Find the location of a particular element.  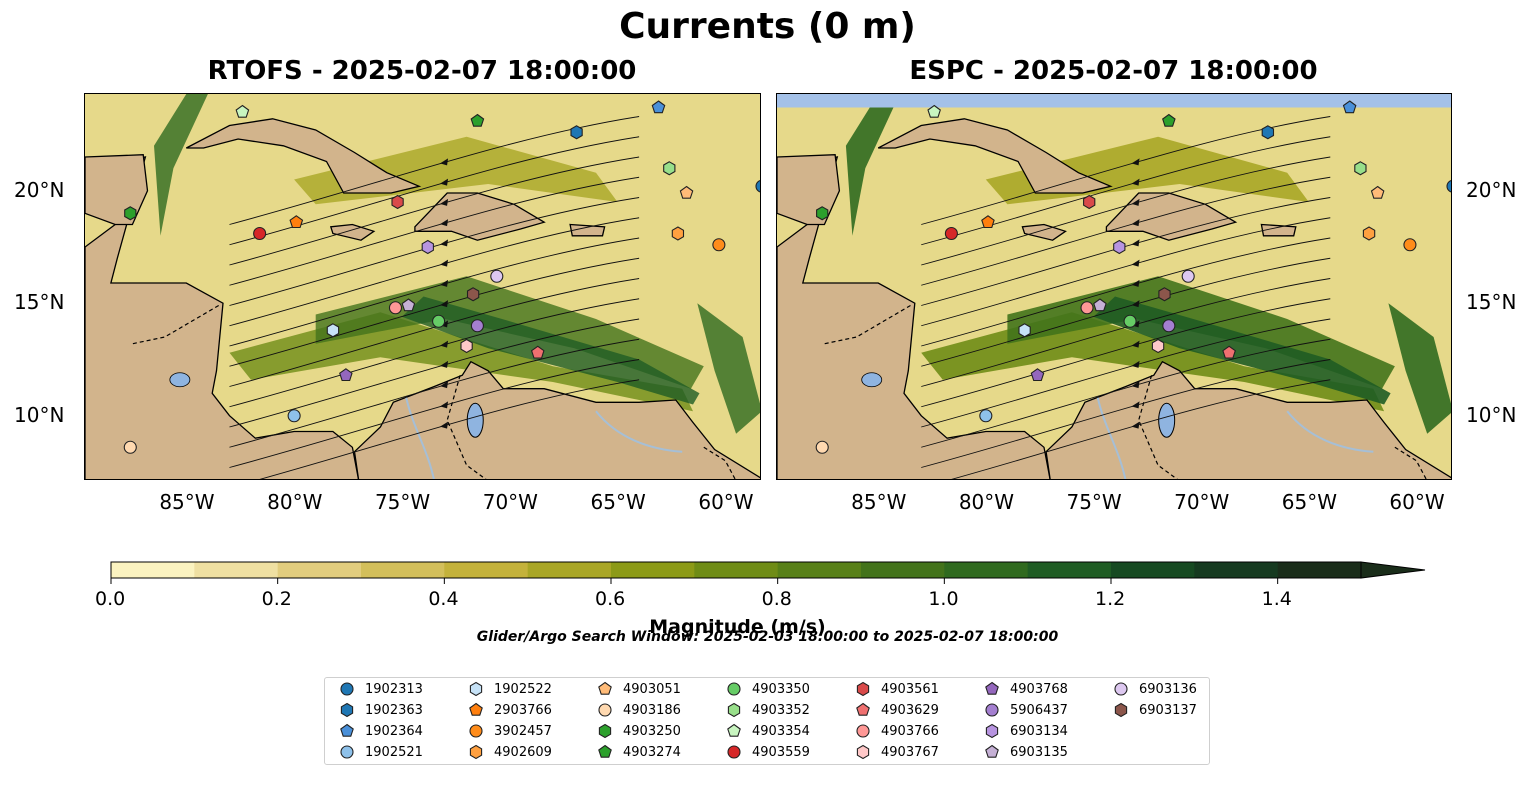

legend-label: 2903766 is located at coordinates (523, 710).